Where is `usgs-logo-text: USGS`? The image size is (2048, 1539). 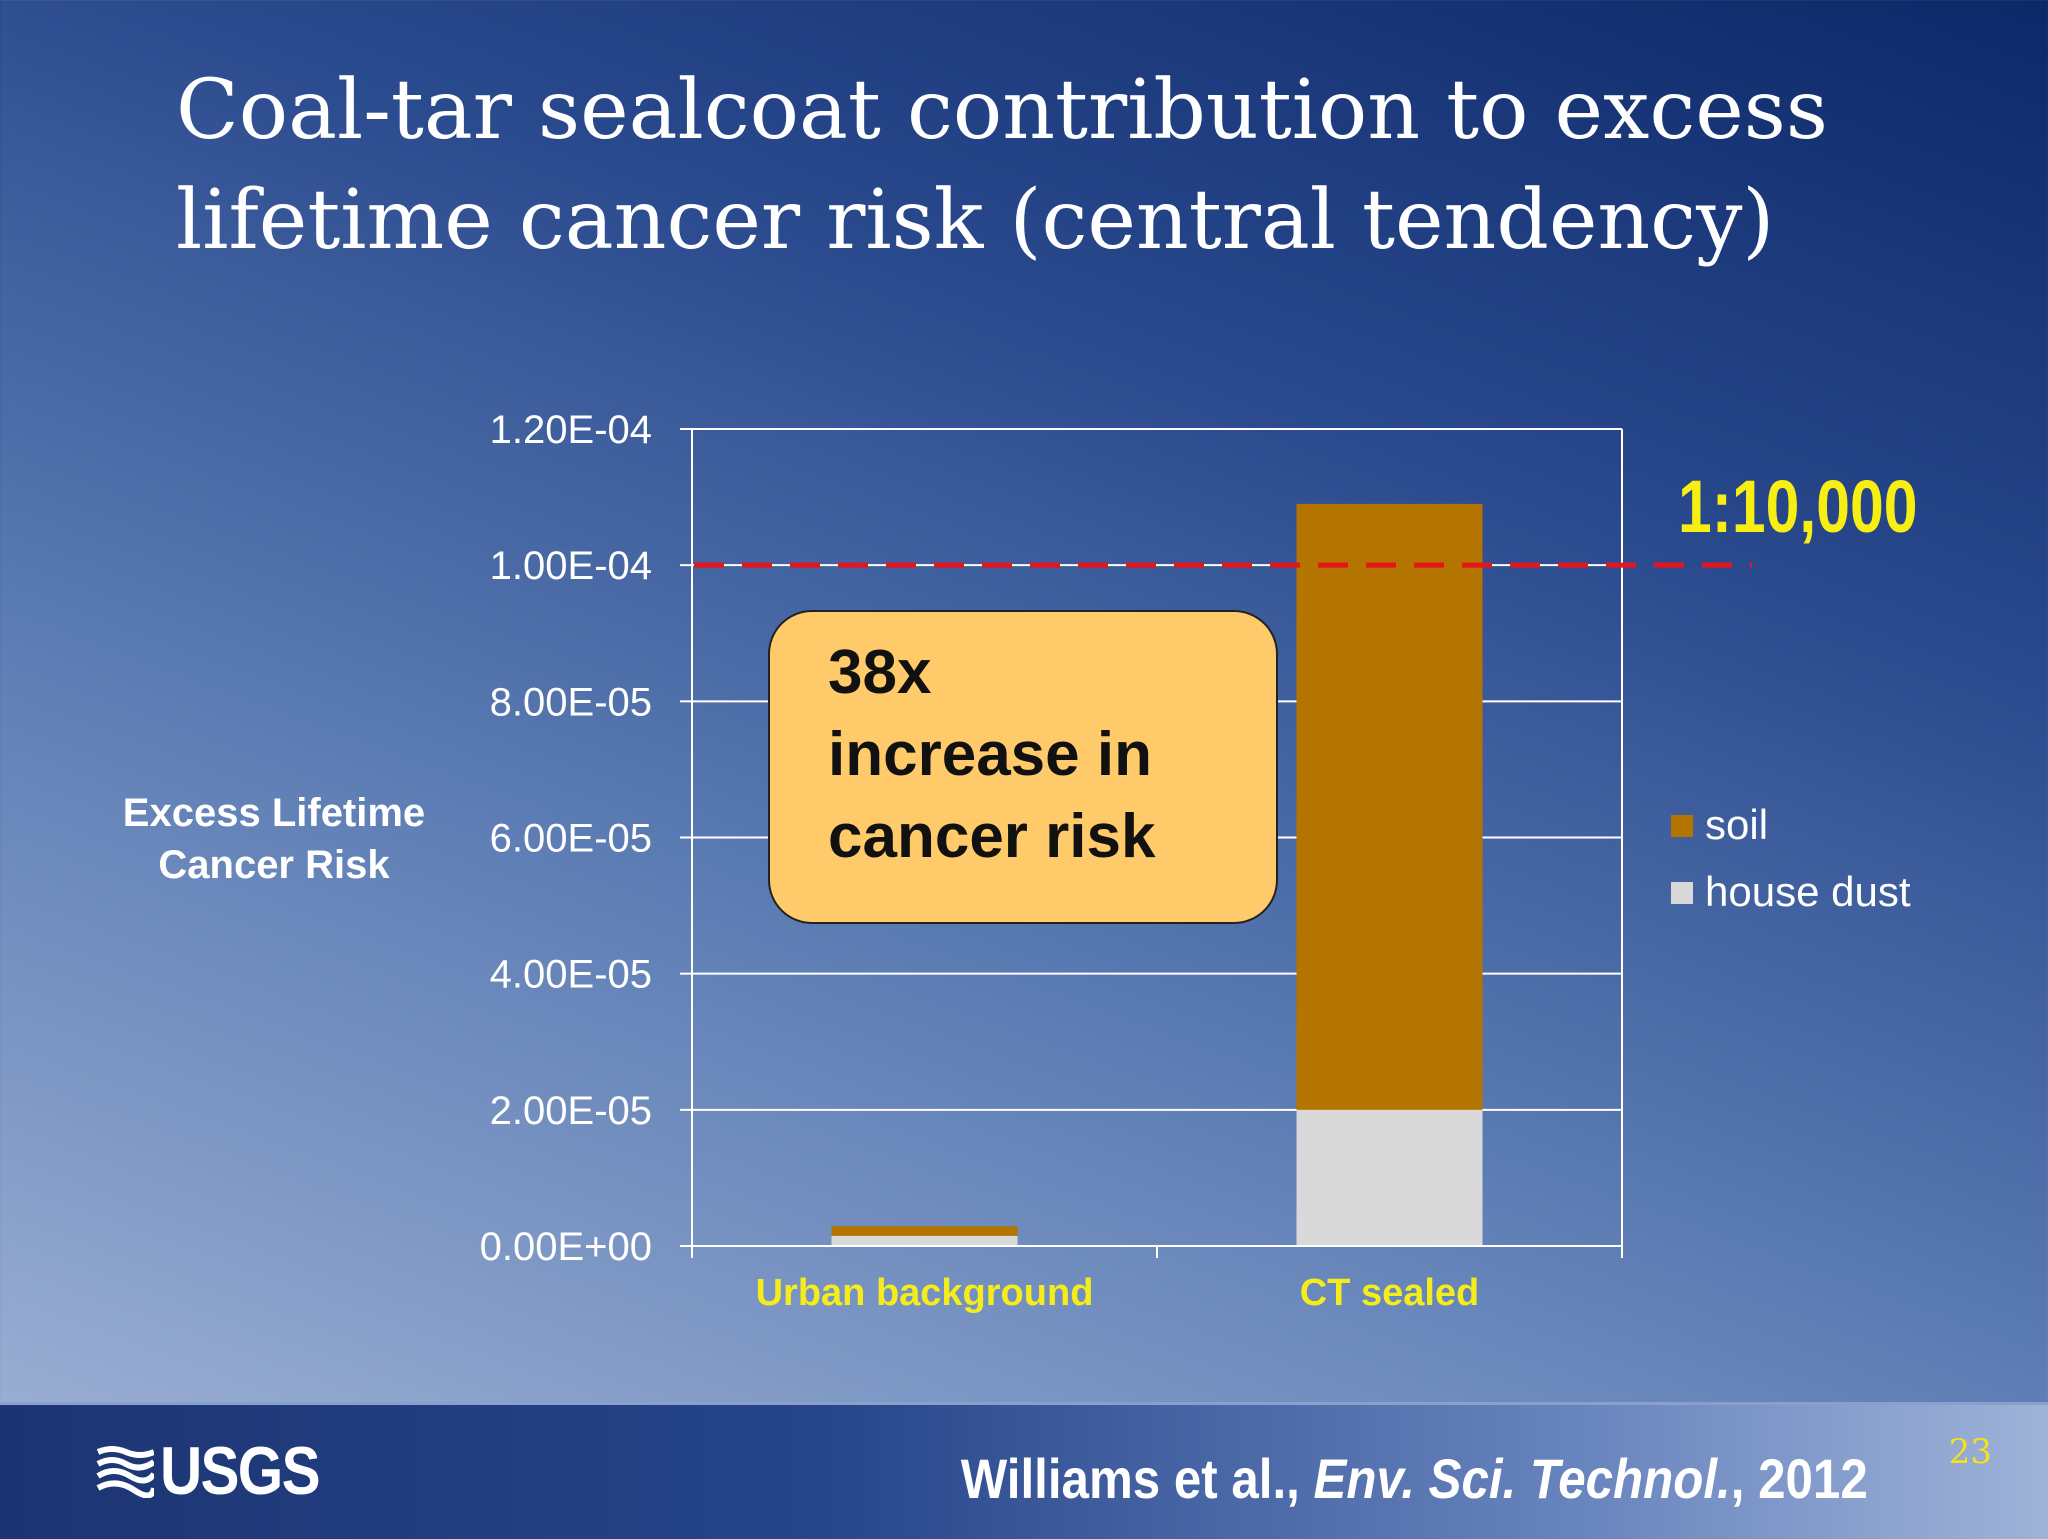 usgs-logo-text: USGS is located at coordinates (240, 1471).